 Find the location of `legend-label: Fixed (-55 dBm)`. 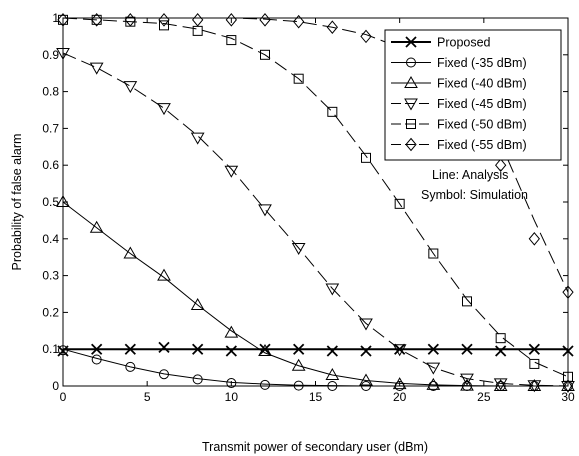

legend-label: Fixed (-55 dBm) is located at coordinates (482, 145).